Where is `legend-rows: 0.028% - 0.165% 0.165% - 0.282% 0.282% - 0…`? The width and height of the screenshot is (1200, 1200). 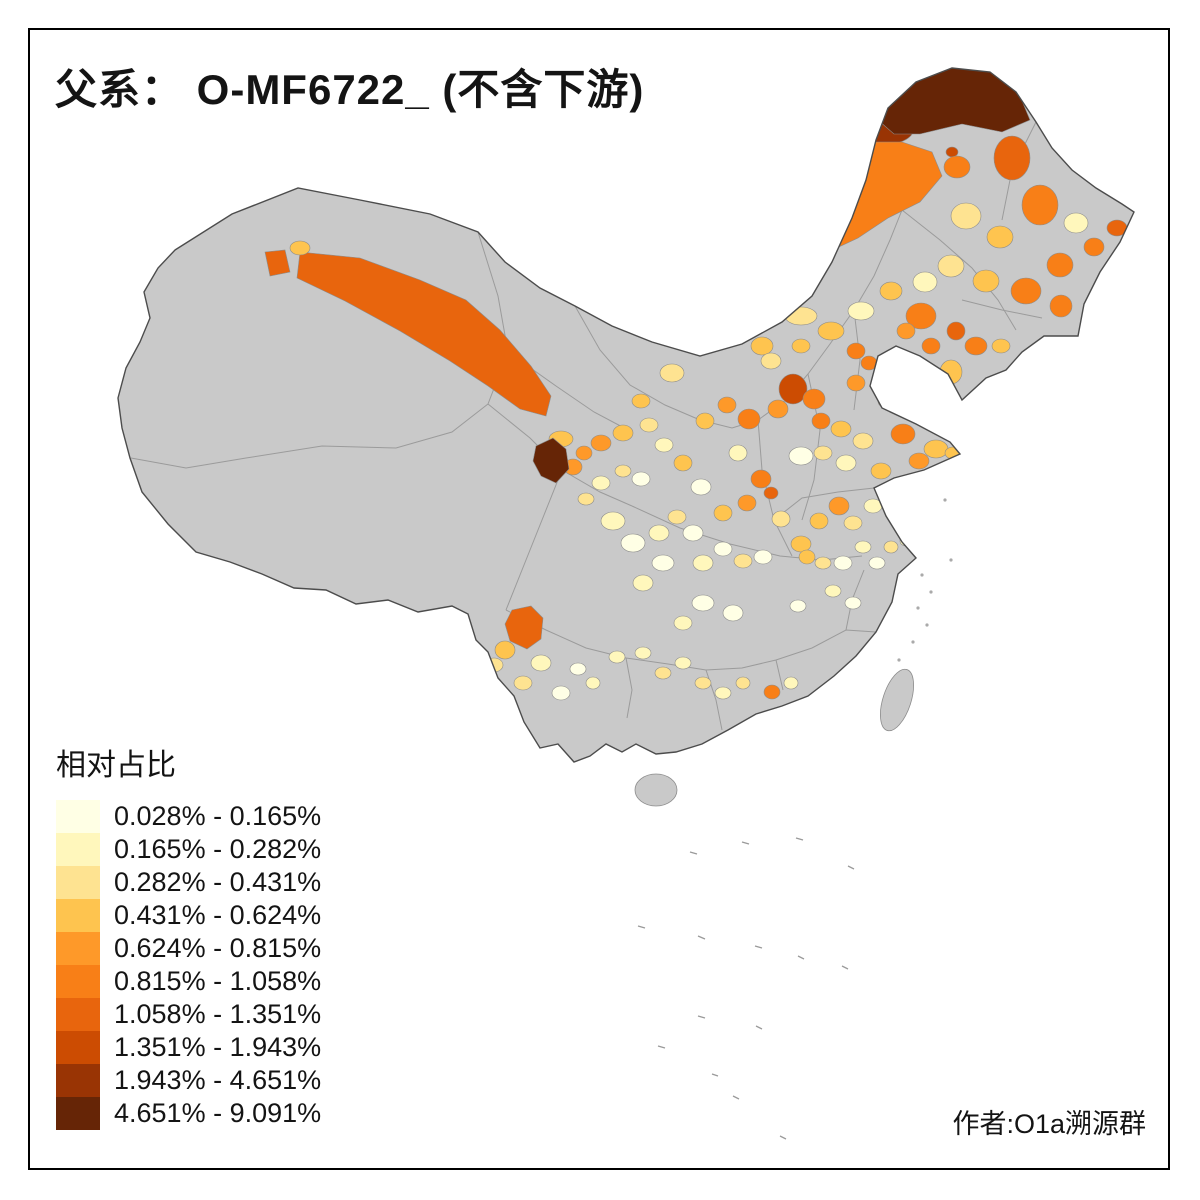
legend-rows: 0.028% - 0.165% 0.165% - 0.282% 0.282% - 0… is located at coordinates (188, 965).